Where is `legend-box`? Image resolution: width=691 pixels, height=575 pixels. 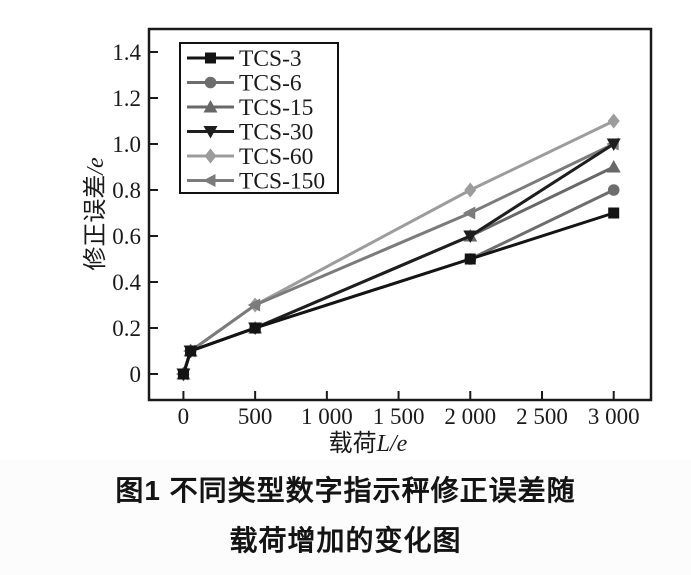
legend-box is located at coordinates (259, 118).